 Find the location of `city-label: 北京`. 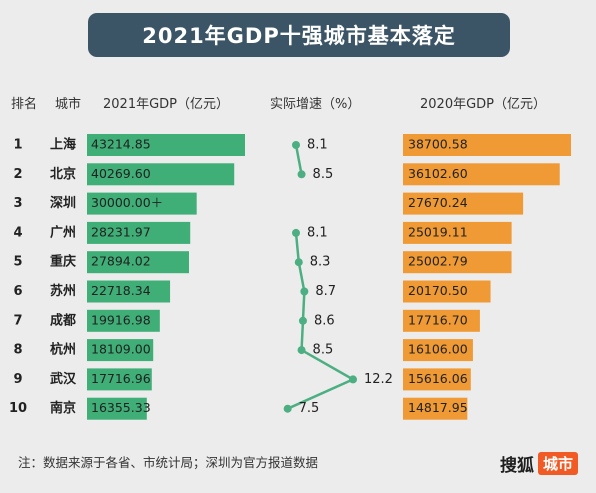

city-label: 北京 is located at coordinates (63, 174).